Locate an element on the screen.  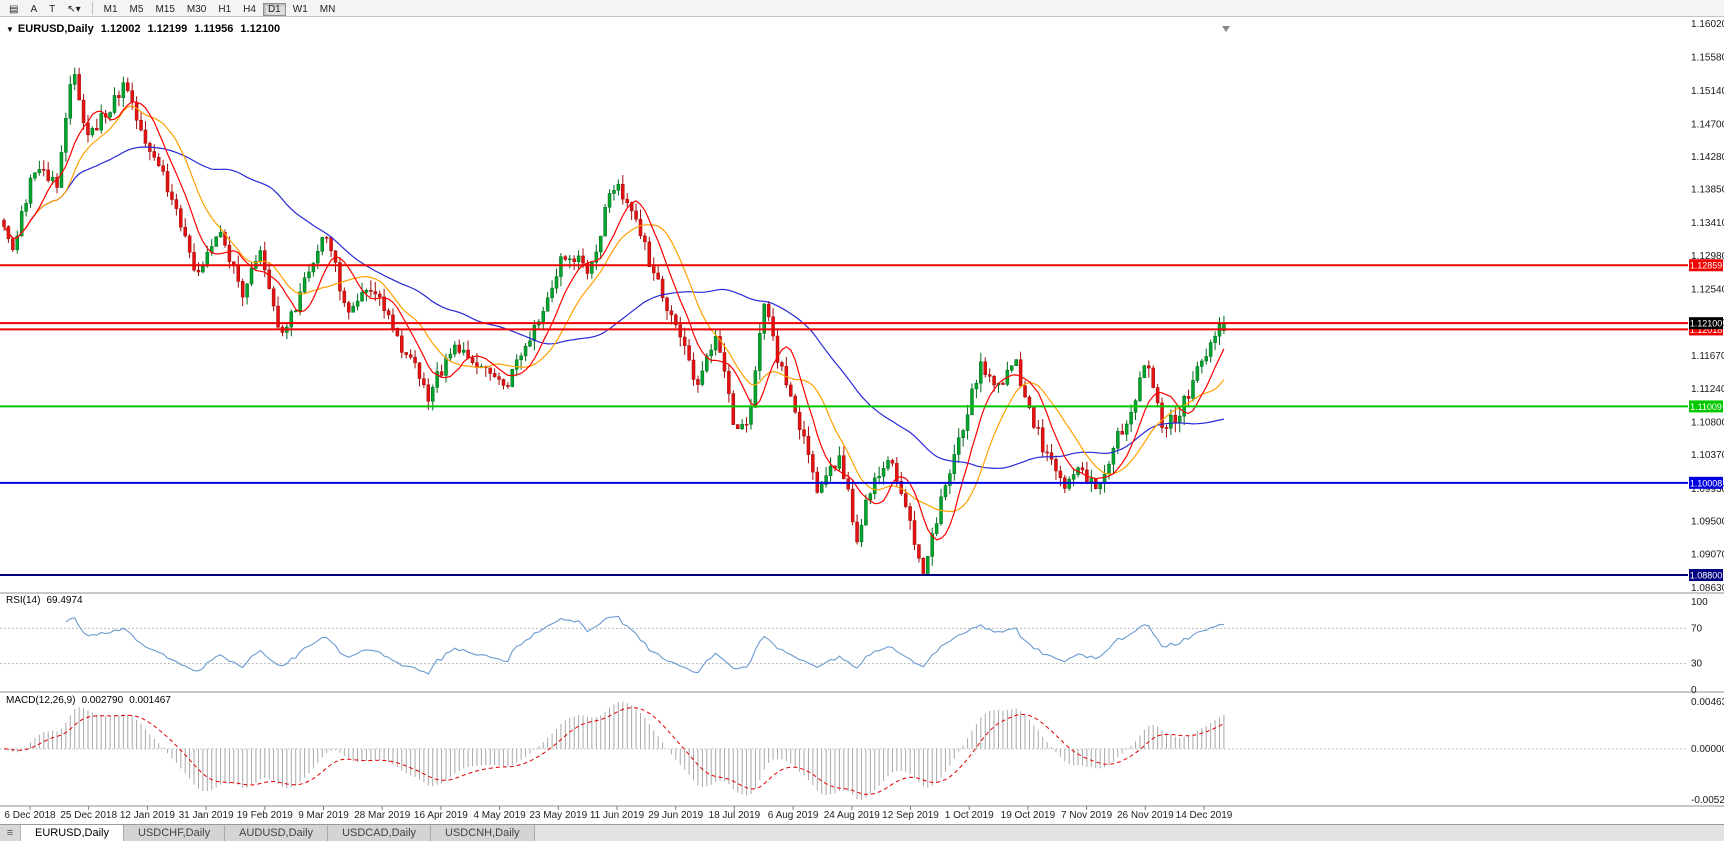
date-axis-label: 23 May 2019 is located at coordinates (558, 815).